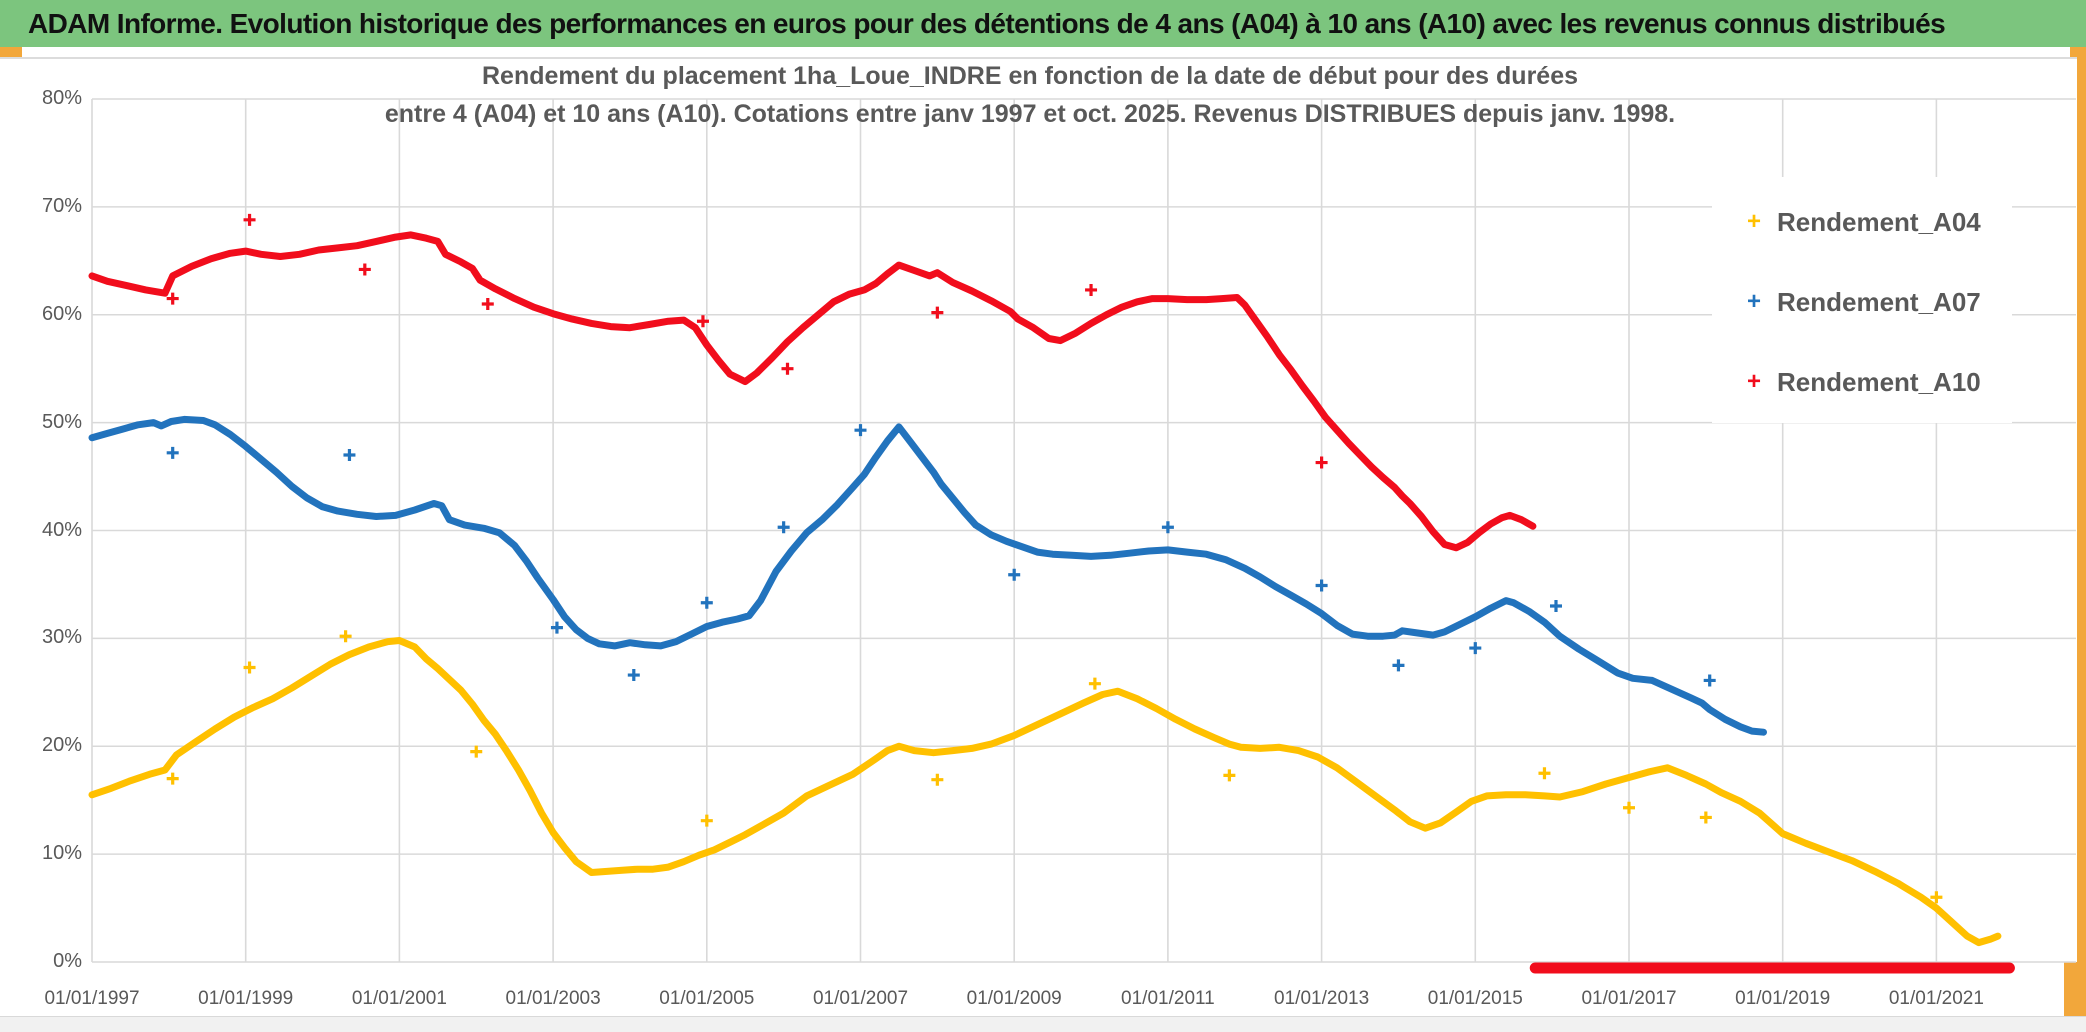 The width and height of the screenshot is (2086, 1032). I want to click on orange-corner-tab-top-left, so click(11, 52).